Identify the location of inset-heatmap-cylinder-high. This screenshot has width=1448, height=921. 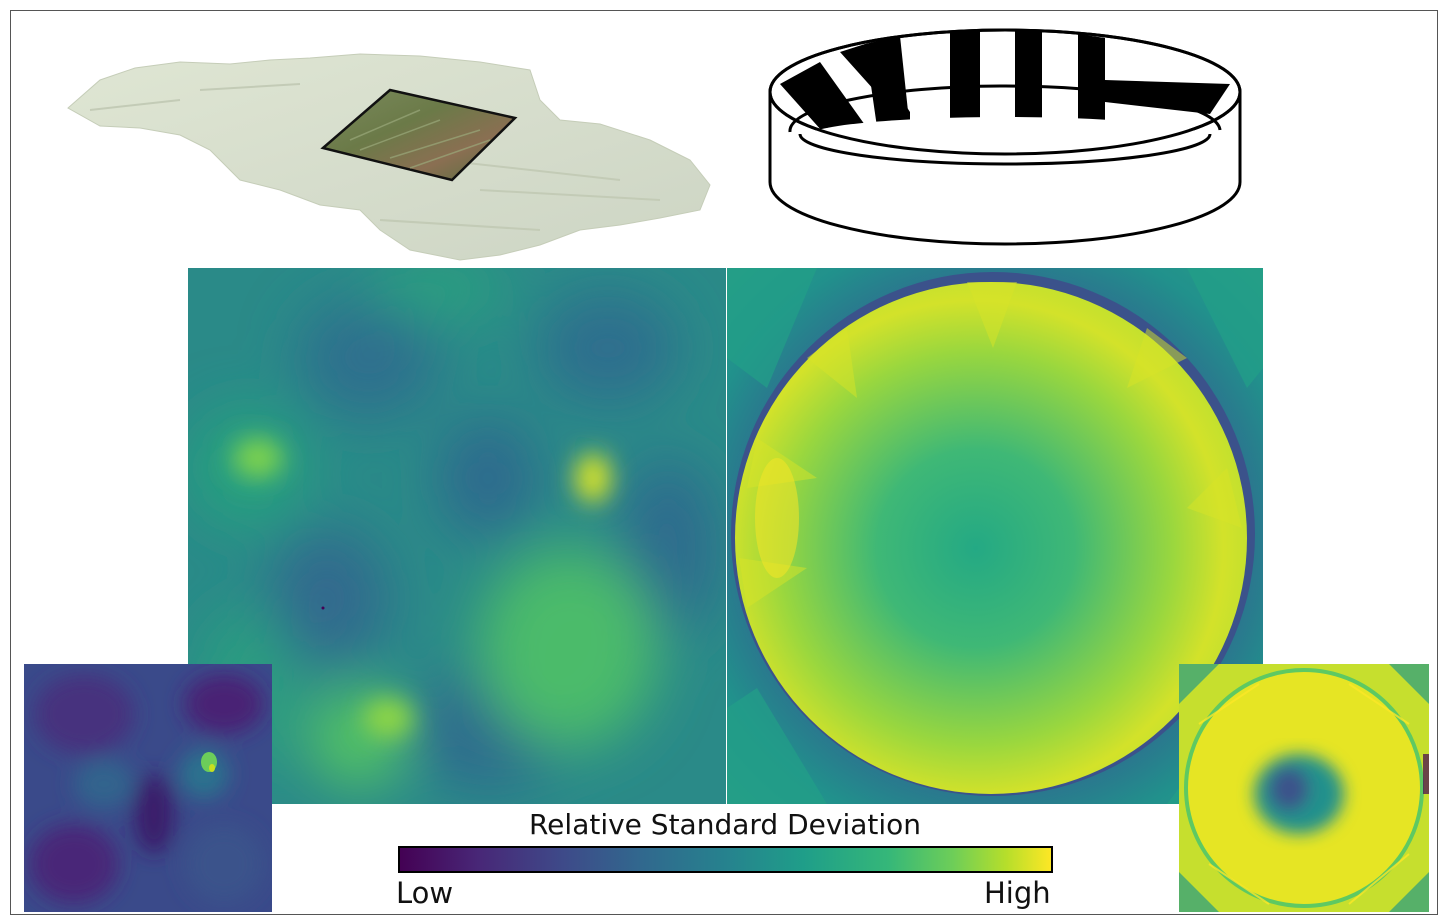
(1304, 788).